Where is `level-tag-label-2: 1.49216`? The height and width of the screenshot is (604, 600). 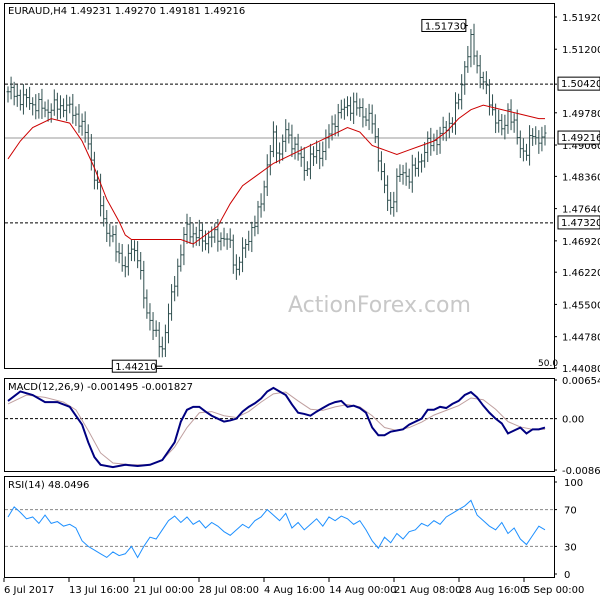 level-tag-label-2: 1.49216 is located at coordinates (580, 138).